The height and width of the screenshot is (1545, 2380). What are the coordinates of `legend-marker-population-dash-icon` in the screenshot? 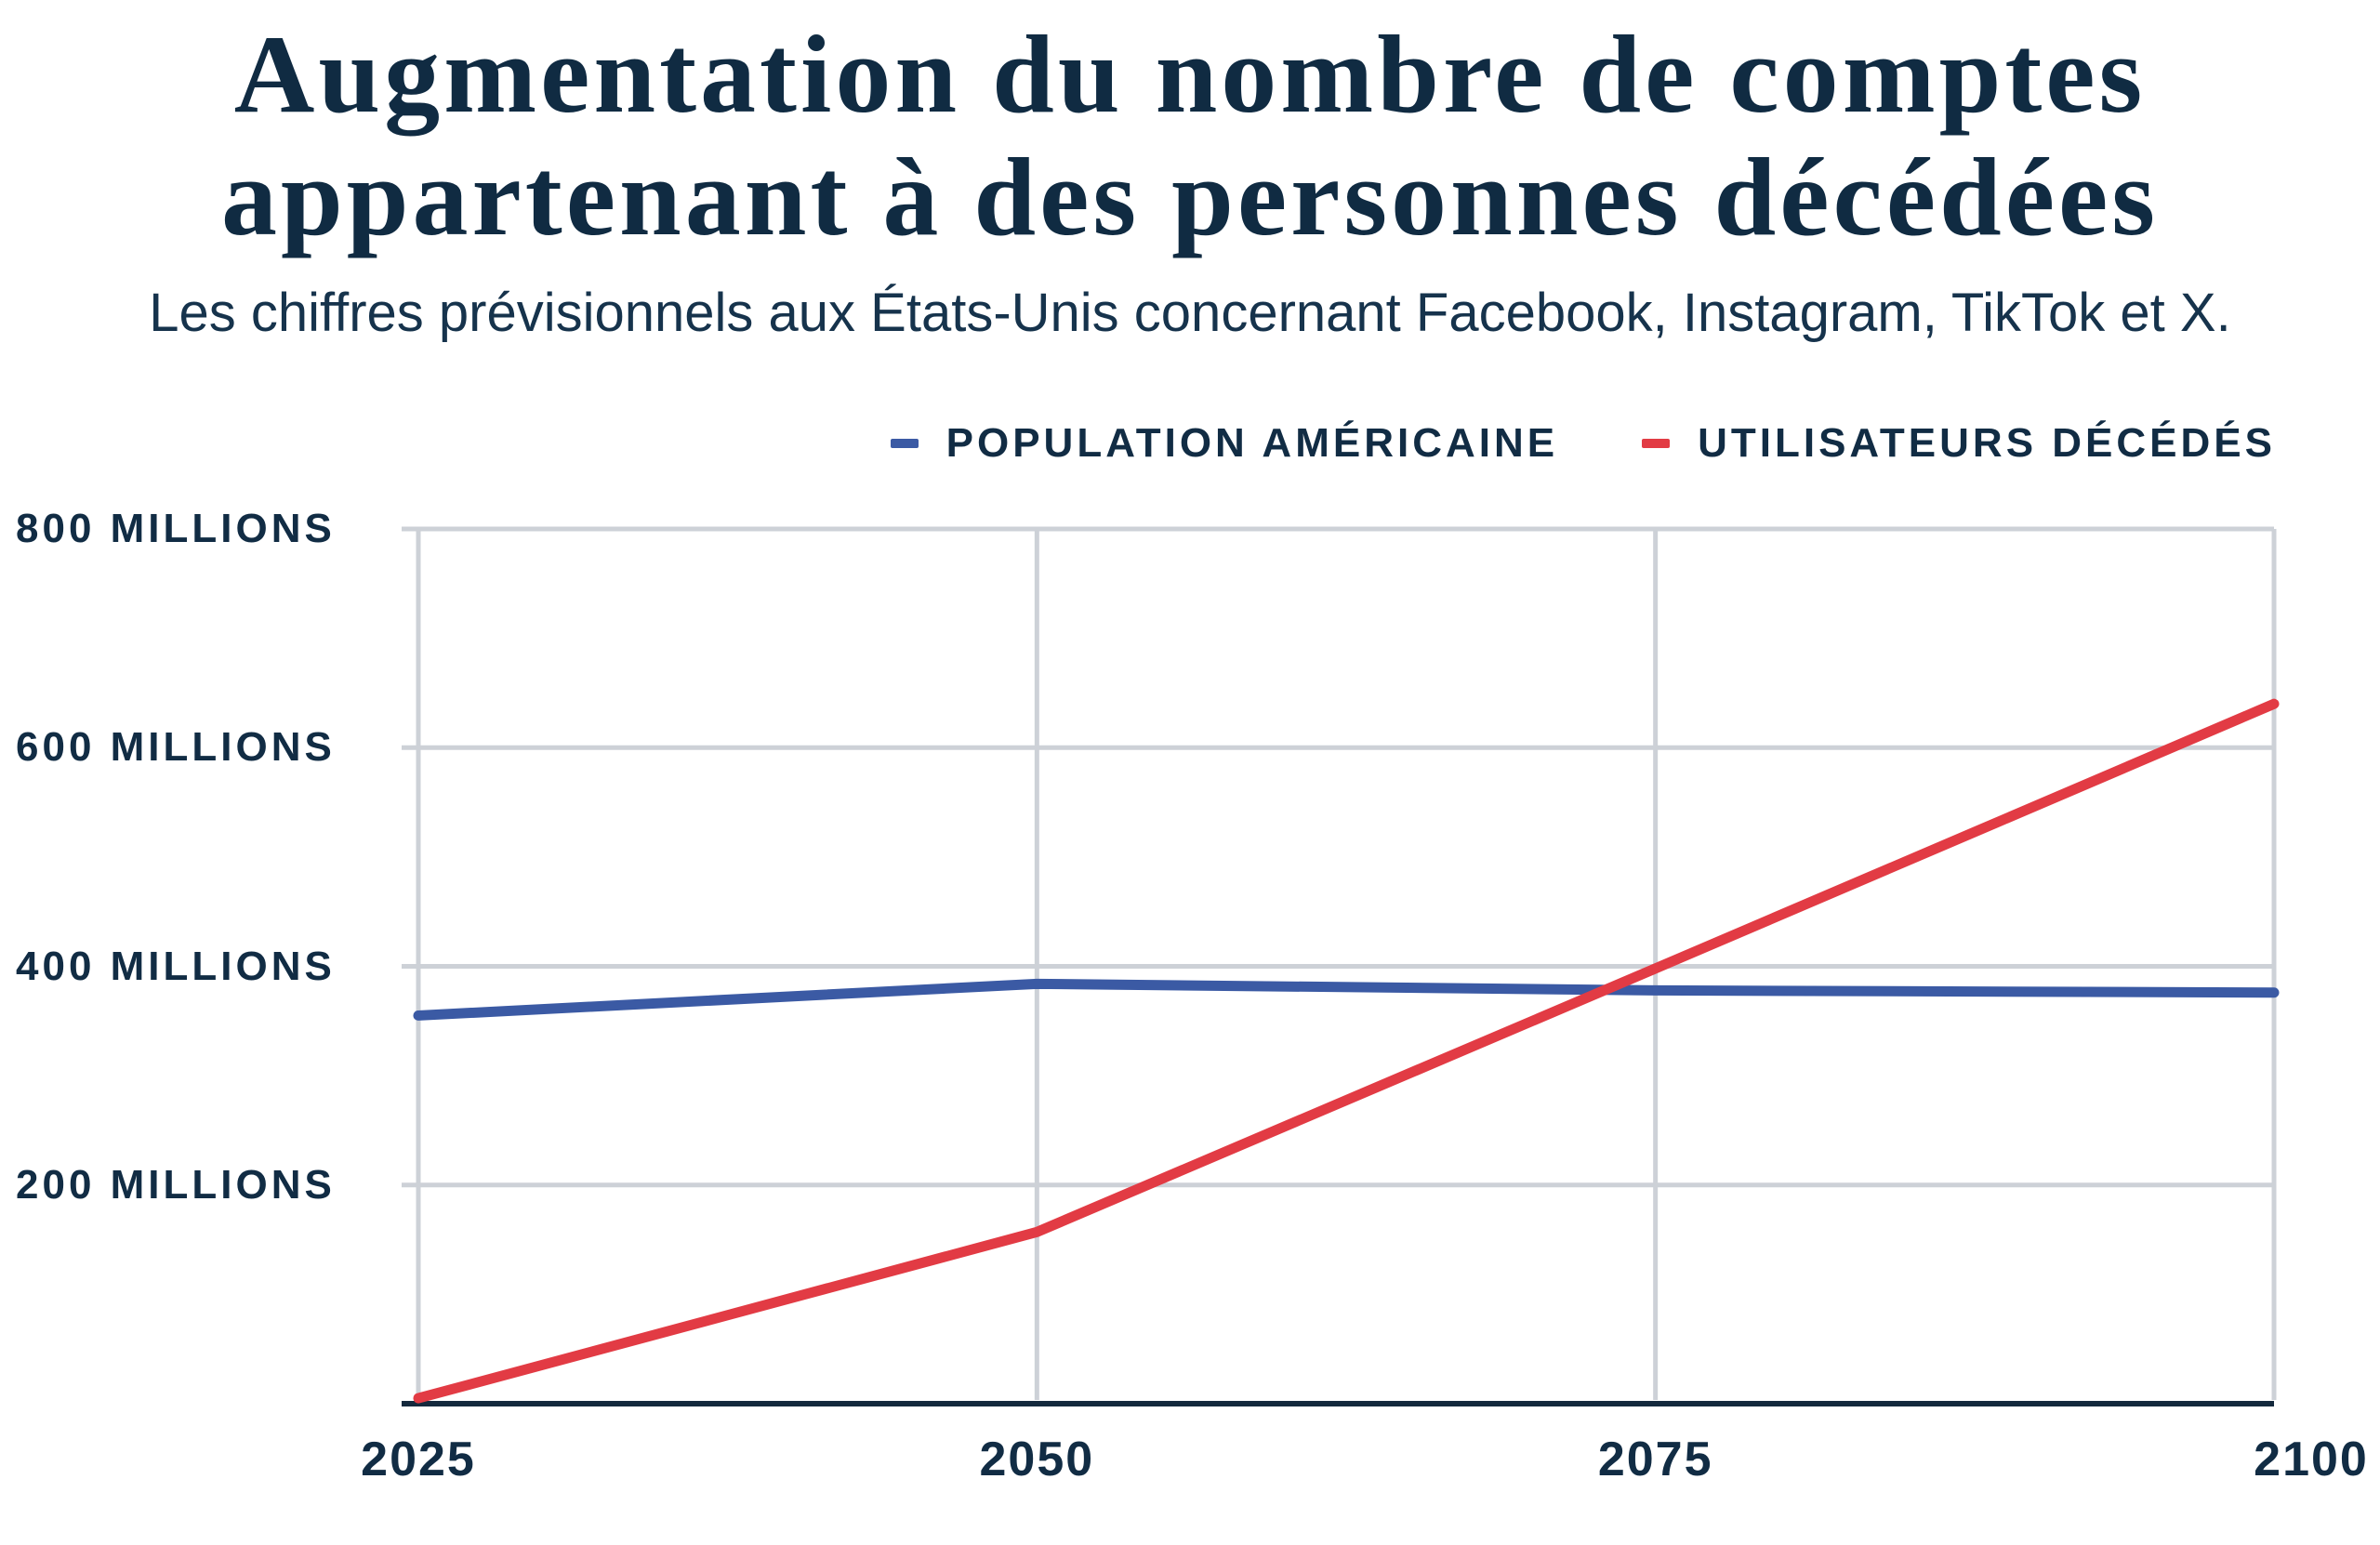 It's located at (904, 443).